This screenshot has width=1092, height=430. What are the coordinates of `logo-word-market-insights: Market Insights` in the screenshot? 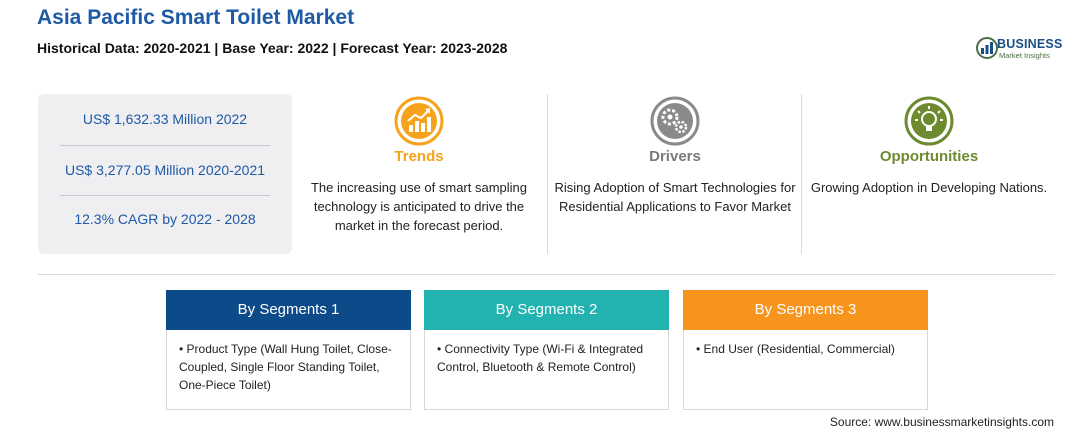 It's located at (1024, 55).